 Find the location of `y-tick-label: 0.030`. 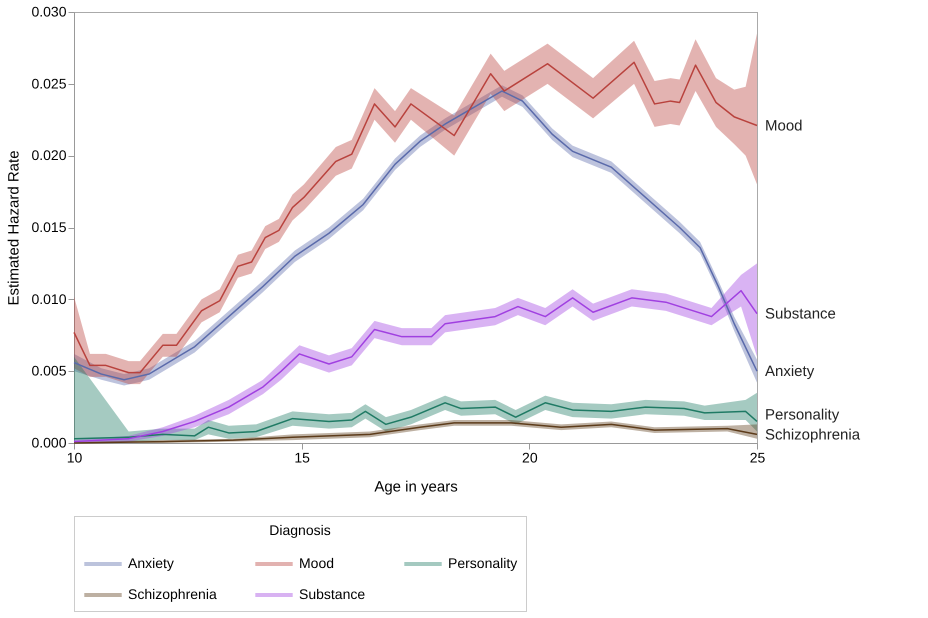

y-tick-label: 0.030 is located at coordinates (49, 12).